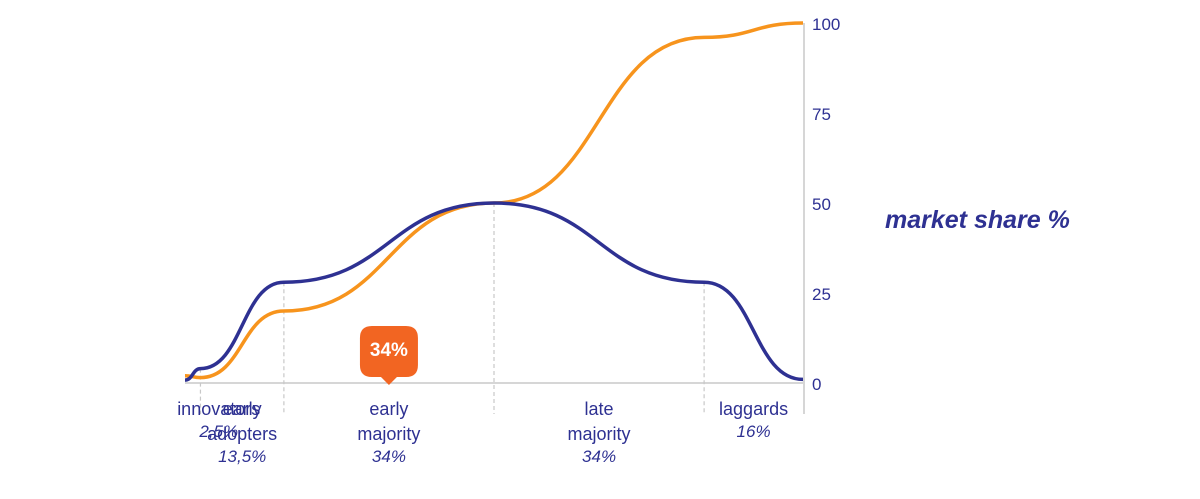  What do you see at coordinates (242, 434) in the screenshot?
I see `segment-name: adopters` at bounding box center [242, 434].